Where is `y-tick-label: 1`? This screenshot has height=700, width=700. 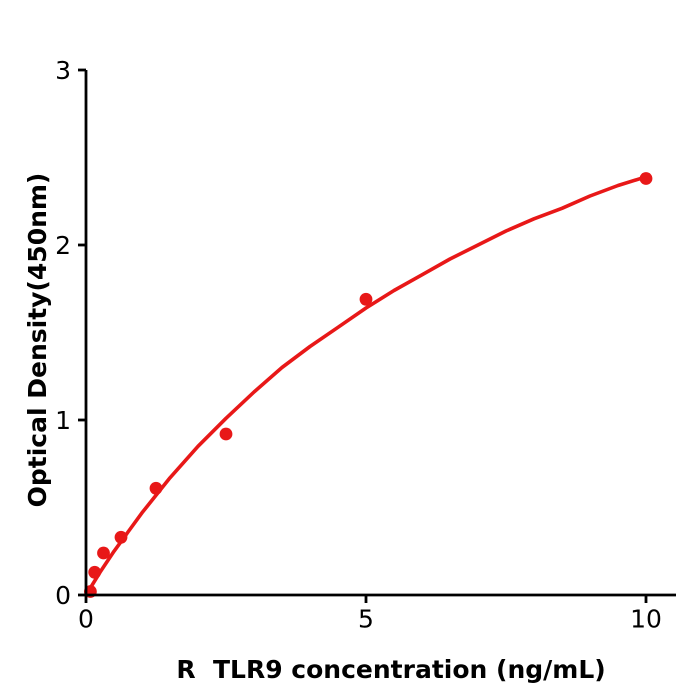 y-tick-label: 1 is located at coordinates (63, 420).